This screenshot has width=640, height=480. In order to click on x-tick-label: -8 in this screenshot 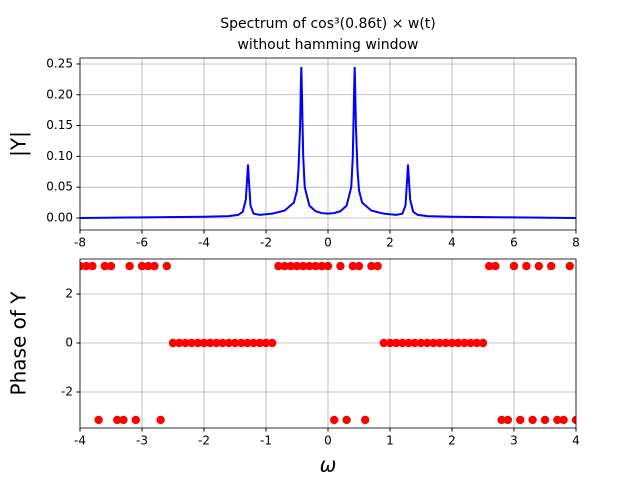, I will do `click(80, 243)`.